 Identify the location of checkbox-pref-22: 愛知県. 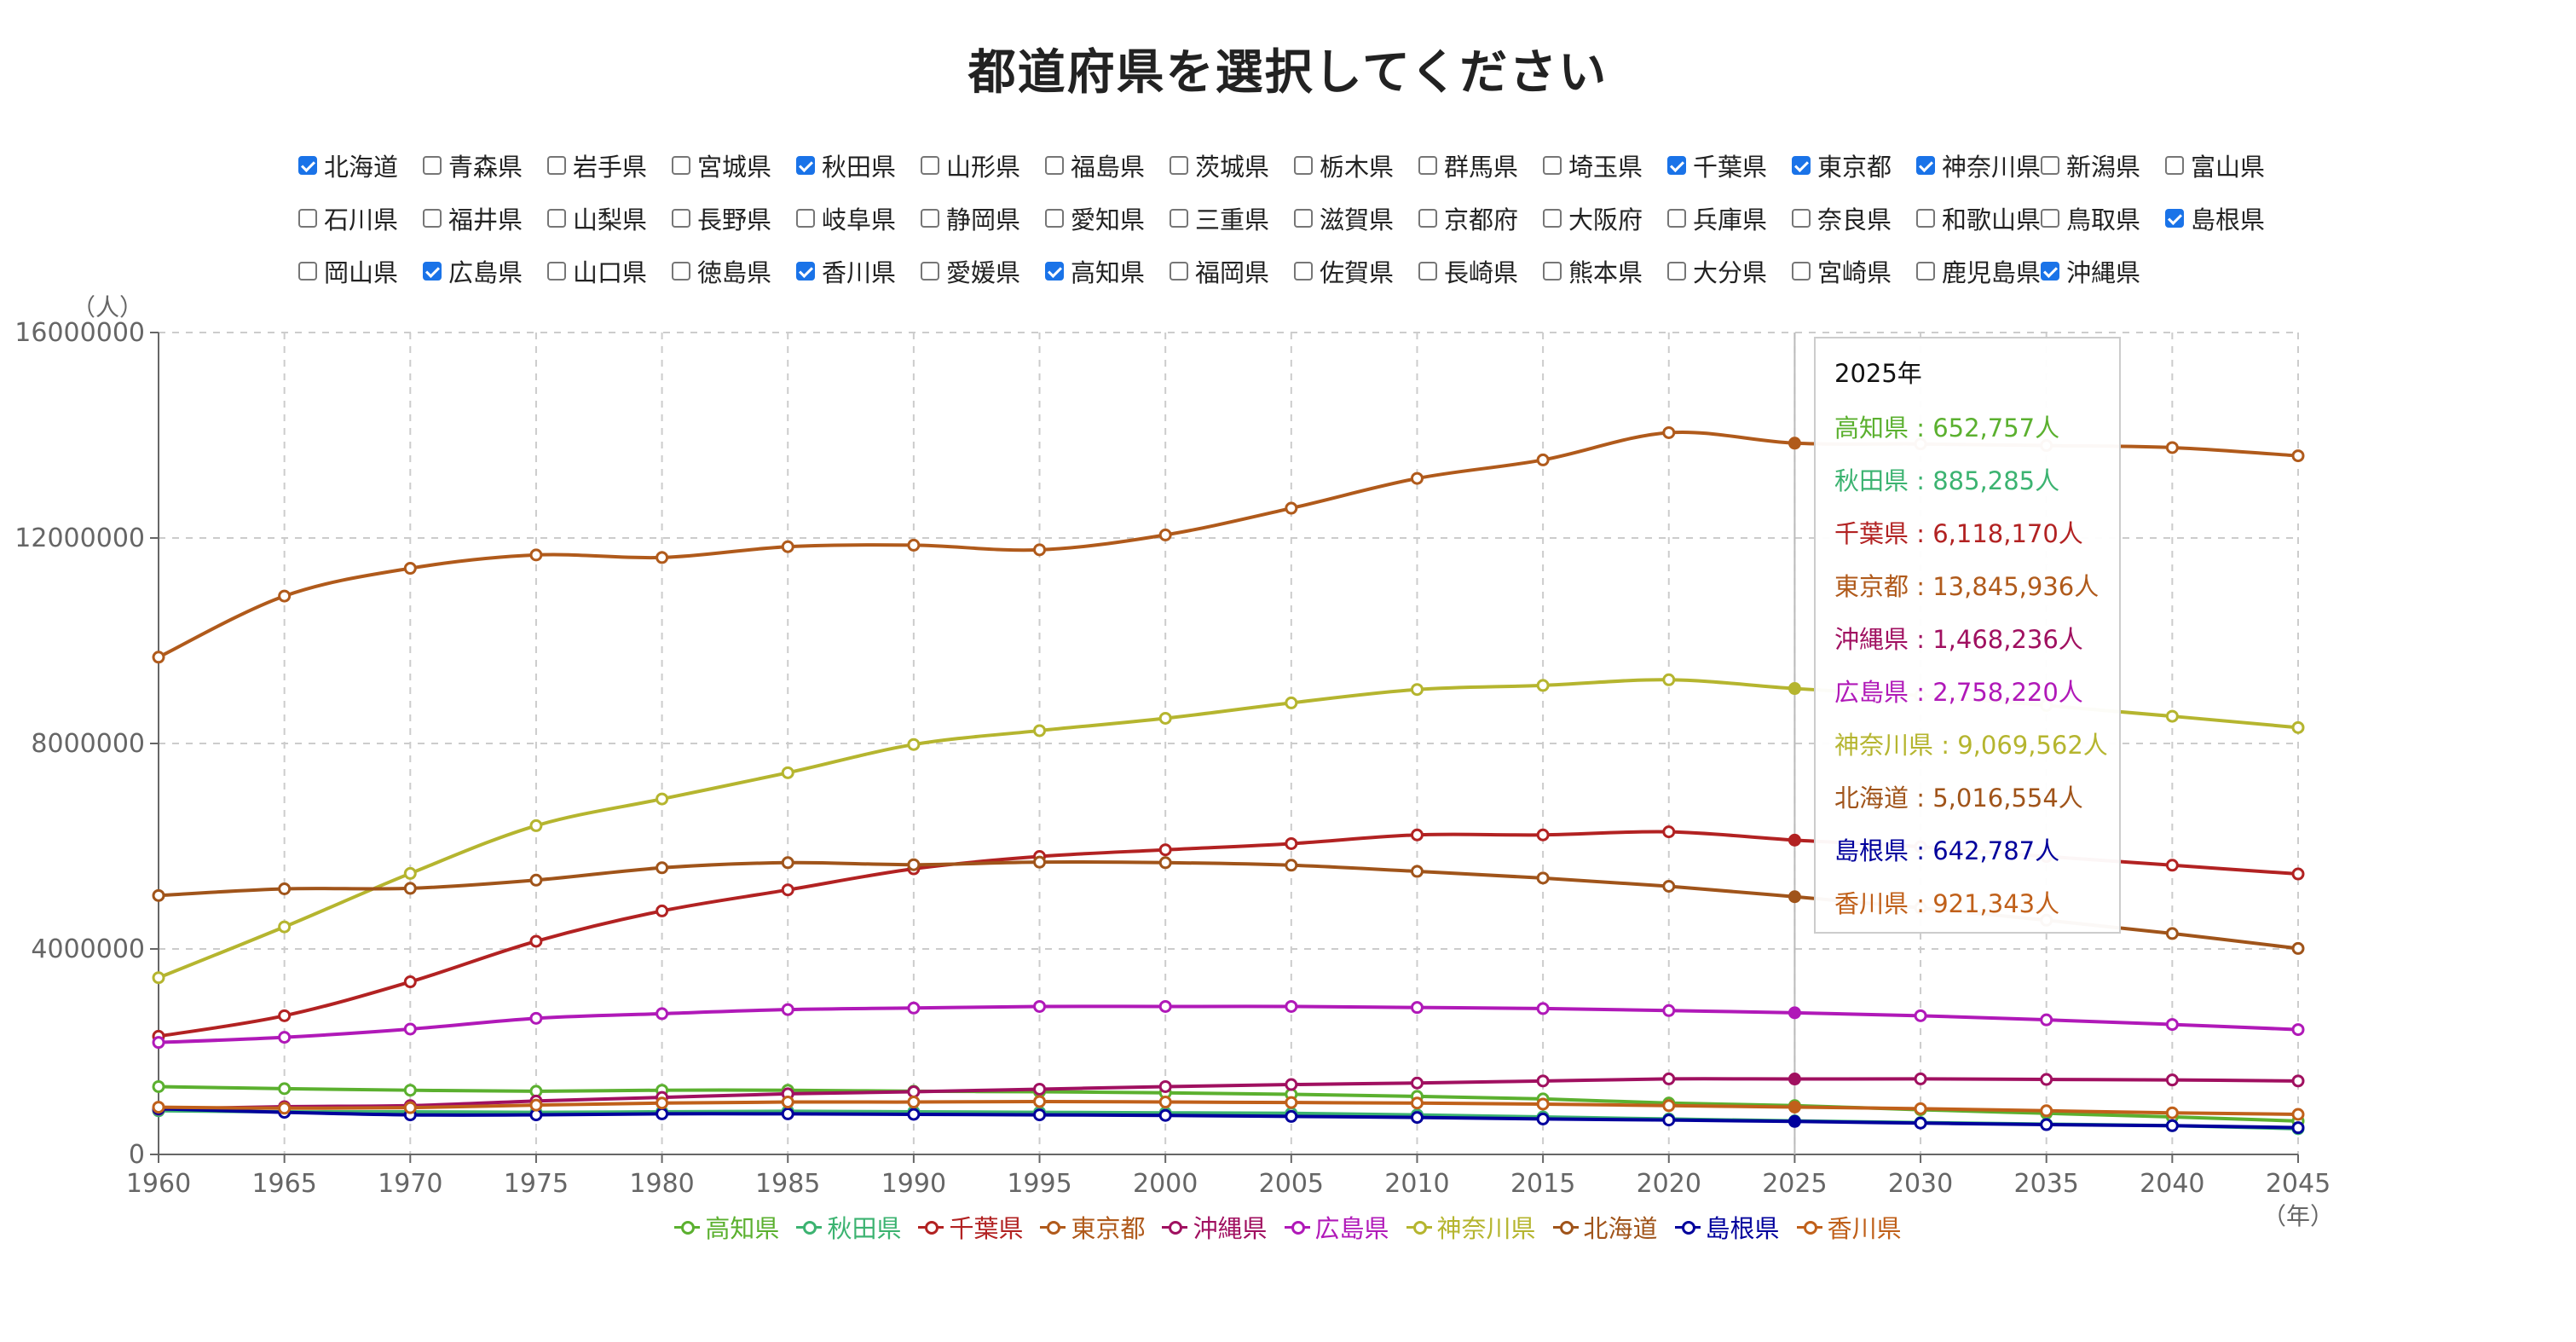
(1095, 218).